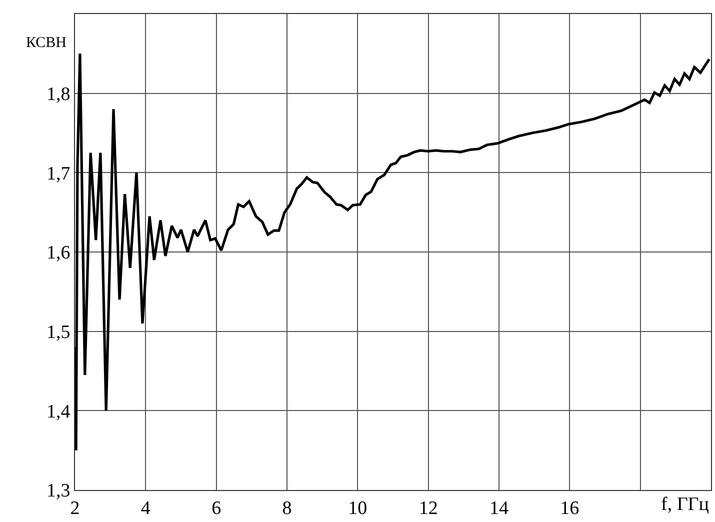 The image size is (715, 522). I want to click on y-tick-label: 1,7, so click(58, 173).